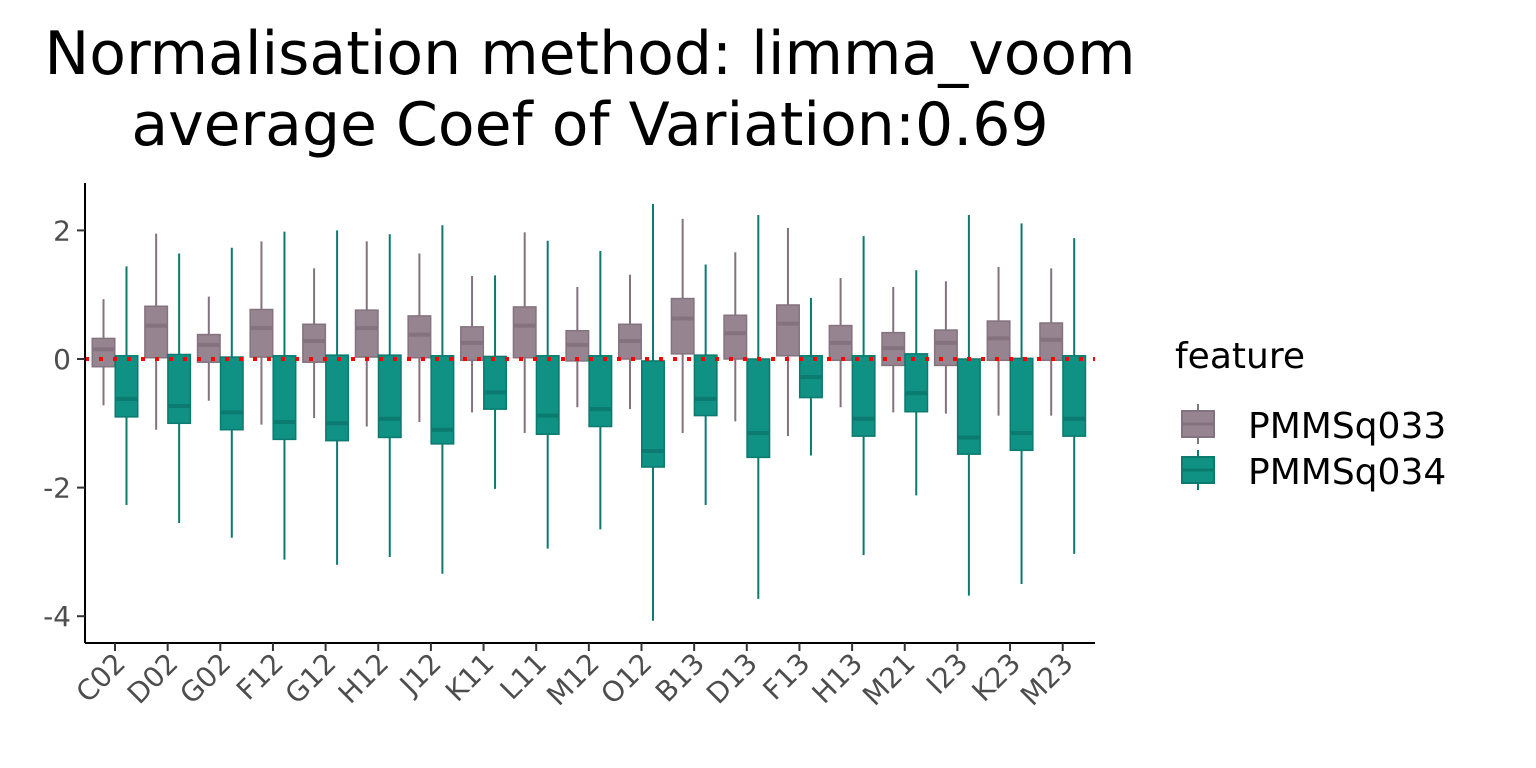 The height and width of the screenshot is (768, 1536). Describe the element at coordinates (947, 674) in the screenshot. I see `x-tick-label-I23: I23` at that location.